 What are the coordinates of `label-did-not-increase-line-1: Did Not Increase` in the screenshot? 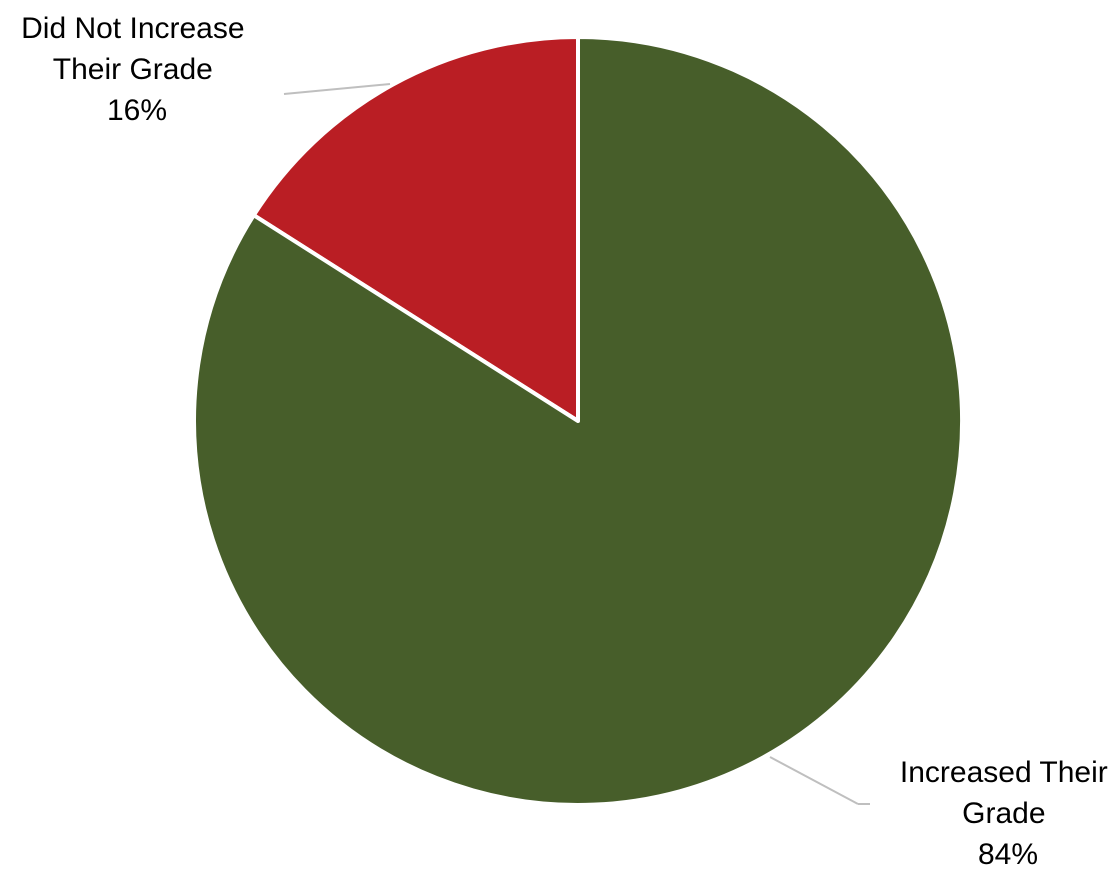 It's located at (132, 28).